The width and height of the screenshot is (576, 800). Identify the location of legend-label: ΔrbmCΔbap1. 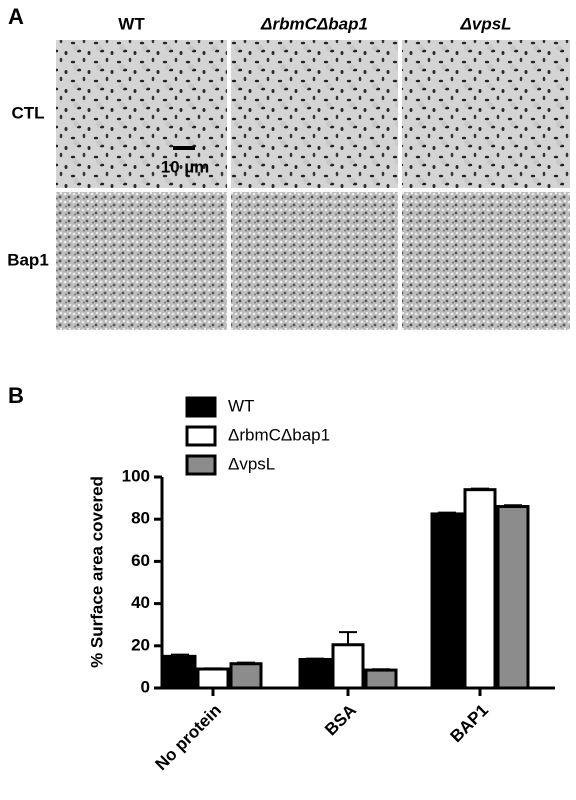
(279, 434).